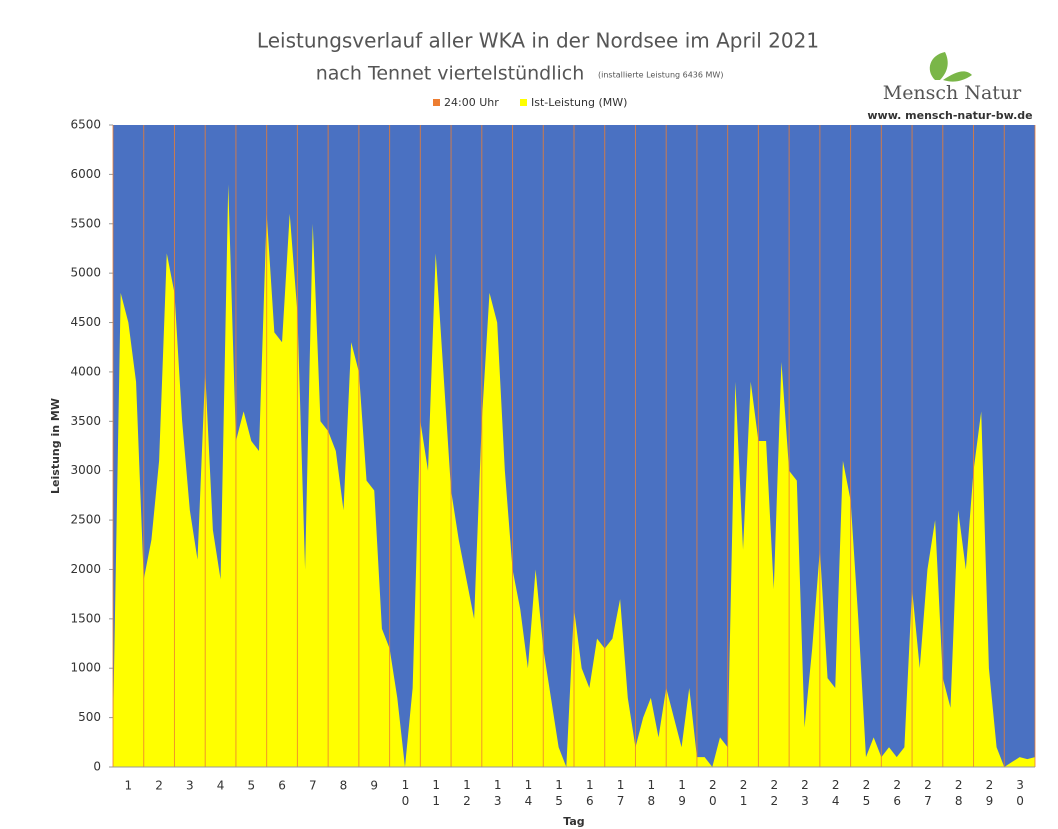 The image size is (1058, 829). Describe the element at coordinates (85, 668) in the screenshot. I see `y-tick-label: 1000` at that location.